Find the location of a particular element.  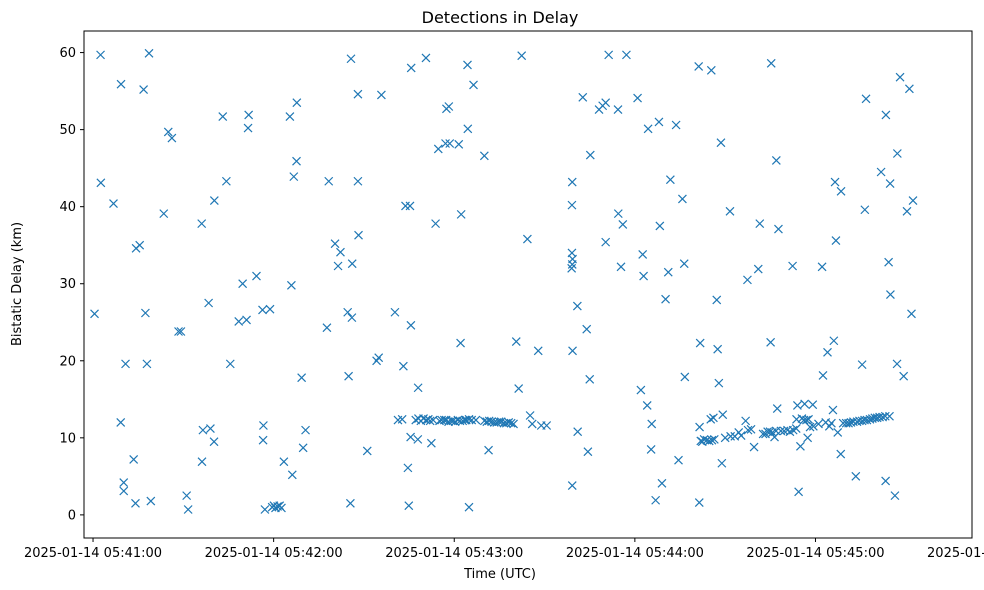

x-axis-label: Time (UTC) is located at coordinates (499, 574).